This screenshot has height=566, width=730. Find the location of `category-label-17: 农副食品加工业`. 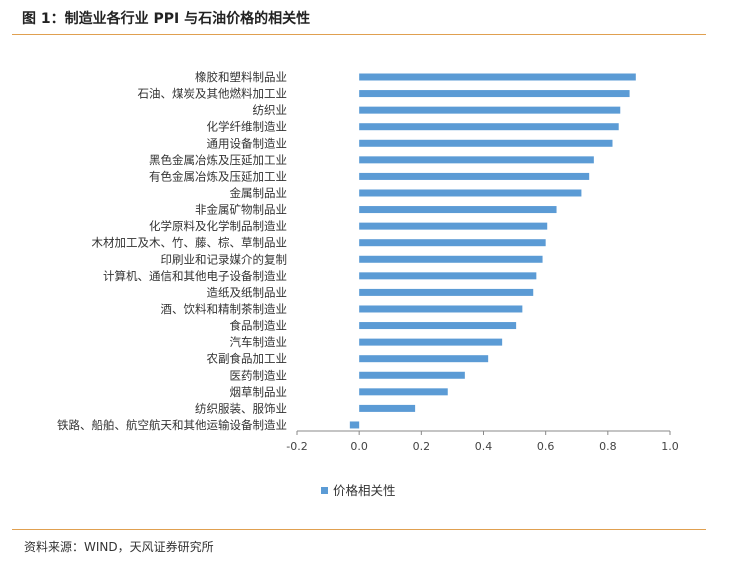

category-label-17: 农副食品加工业 is located at coordinates (247, 359).